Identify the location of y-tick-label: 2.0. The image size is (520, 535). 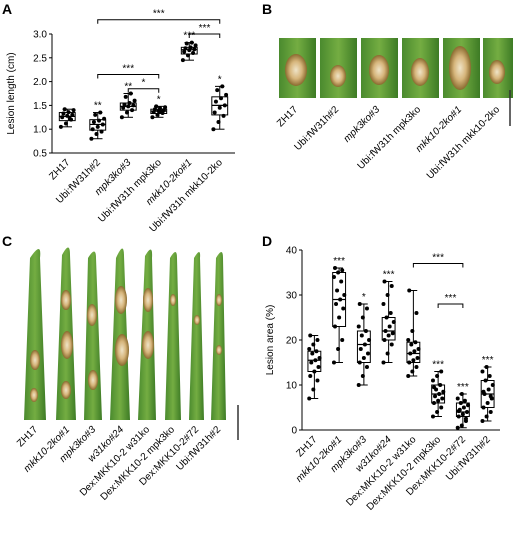
(40, 82).